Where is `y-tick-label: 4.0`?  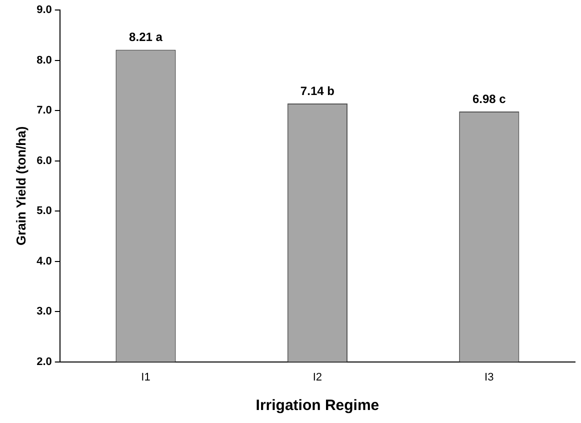
y-tick-label: 4.0 is located at coordinates (44, 261).